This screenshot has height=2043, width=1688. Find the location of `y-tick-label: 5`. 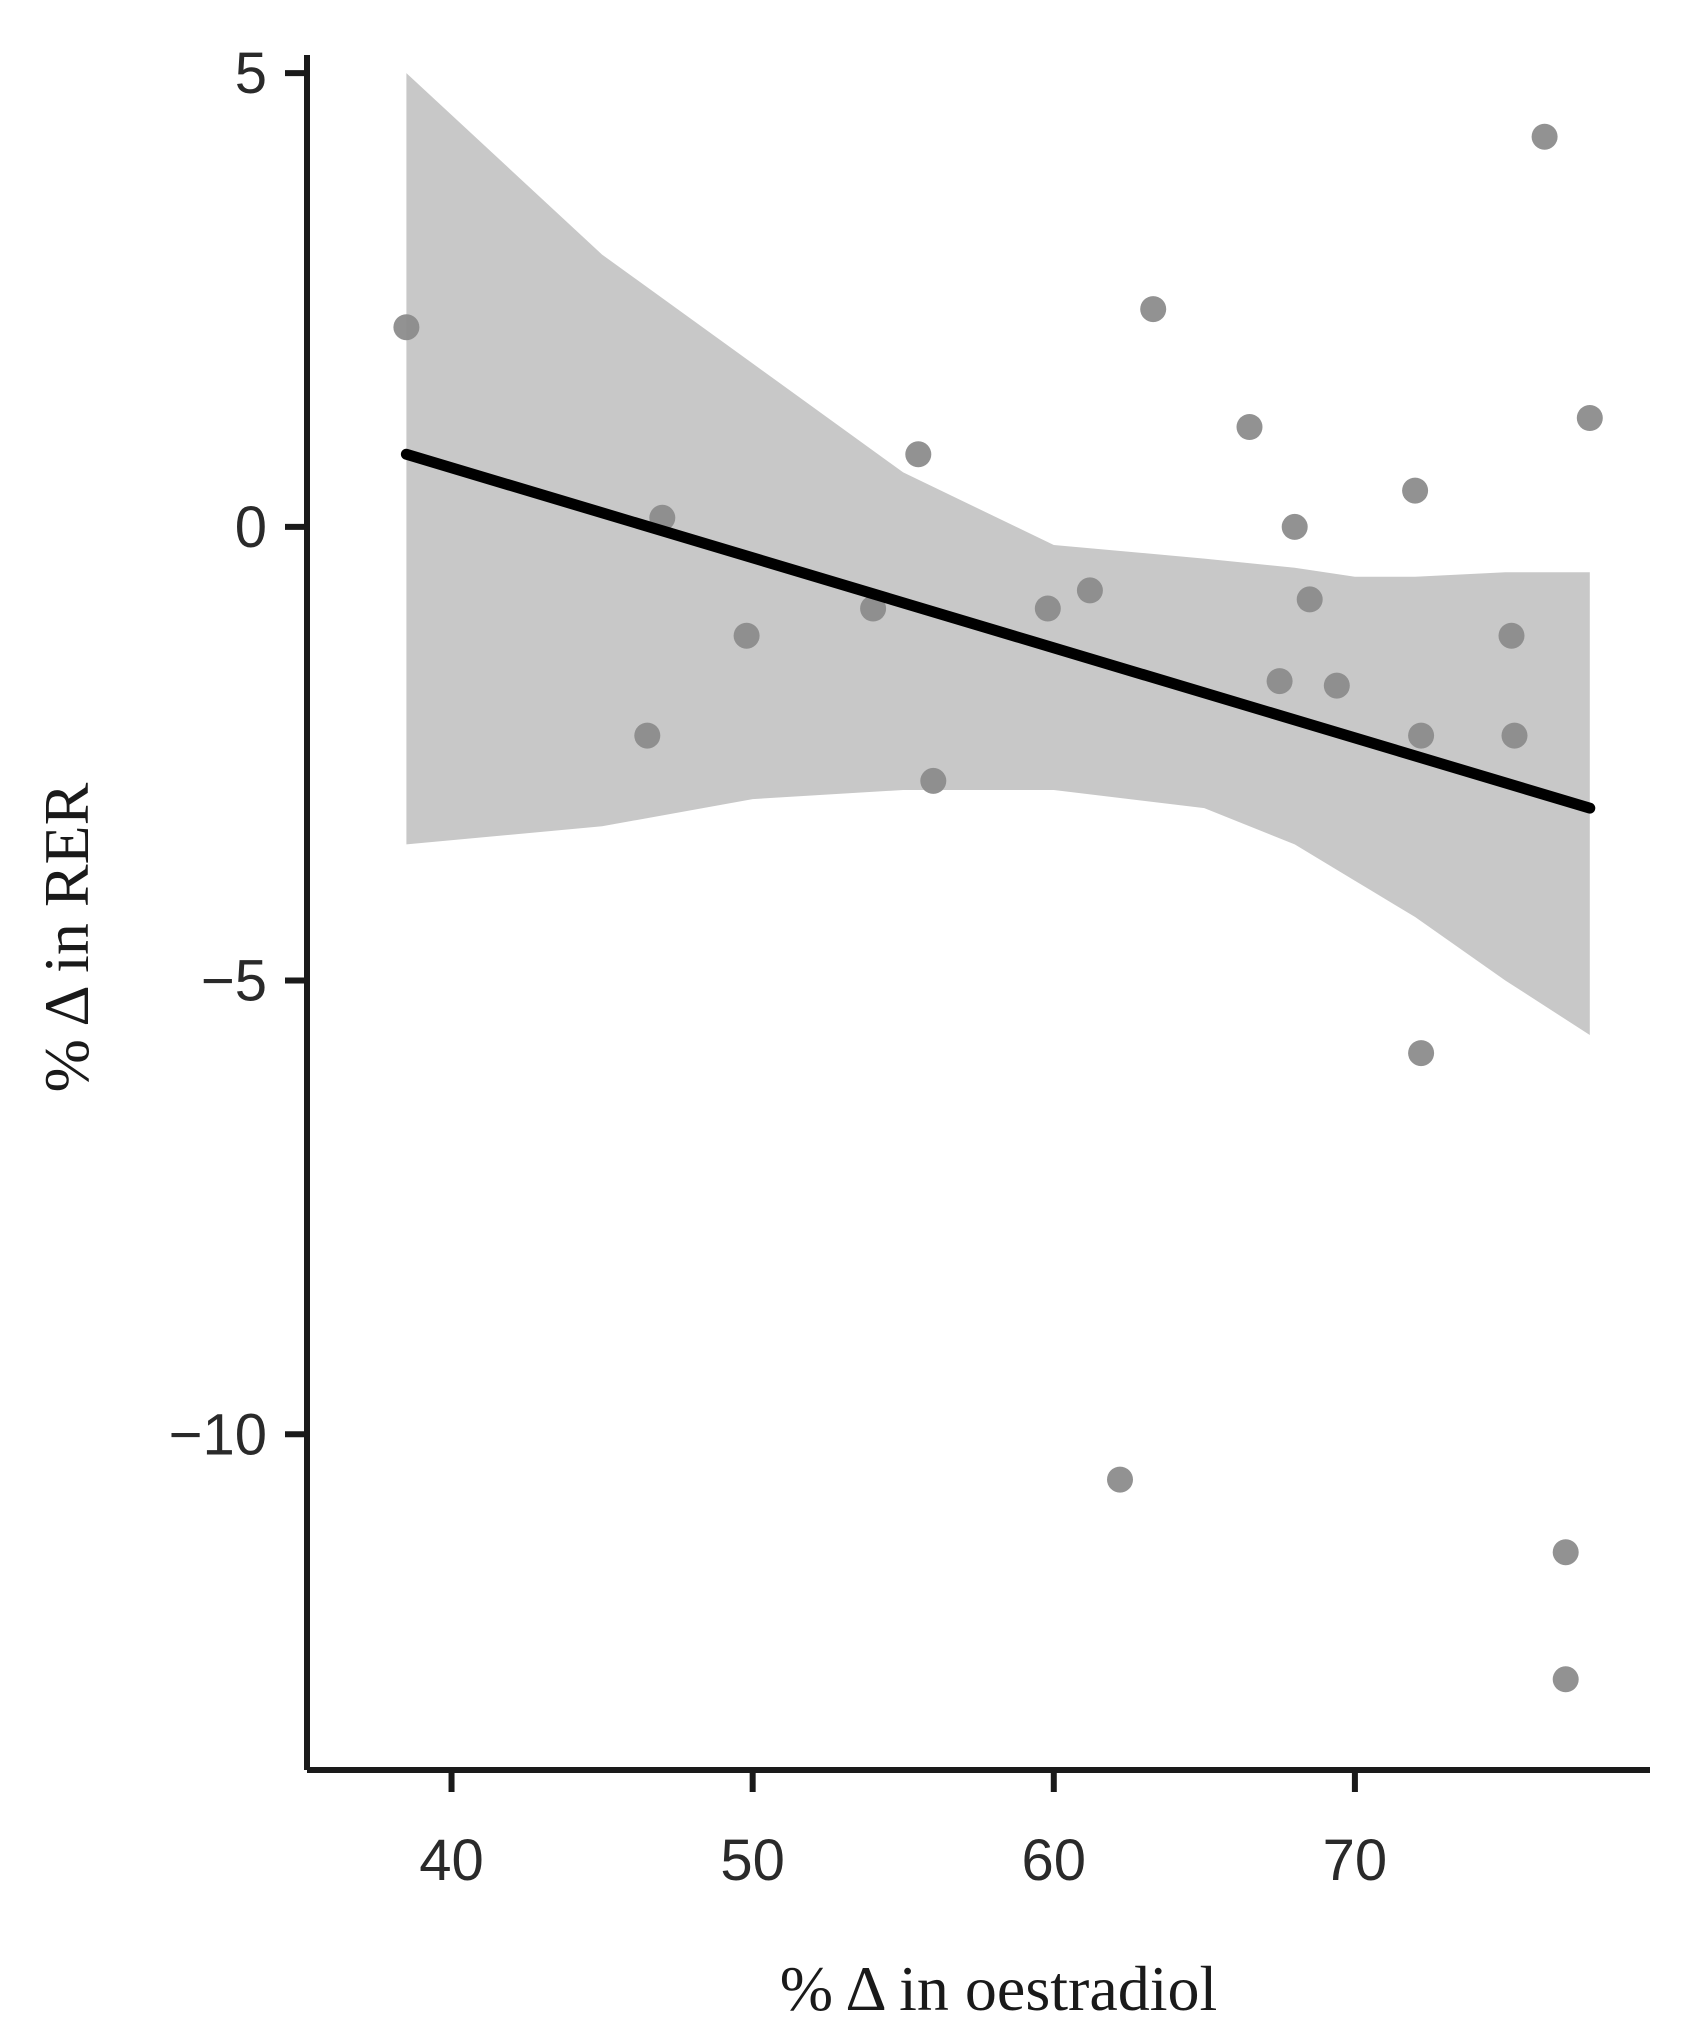

y-tick-label: 5 is located at coordinates (251, 73).